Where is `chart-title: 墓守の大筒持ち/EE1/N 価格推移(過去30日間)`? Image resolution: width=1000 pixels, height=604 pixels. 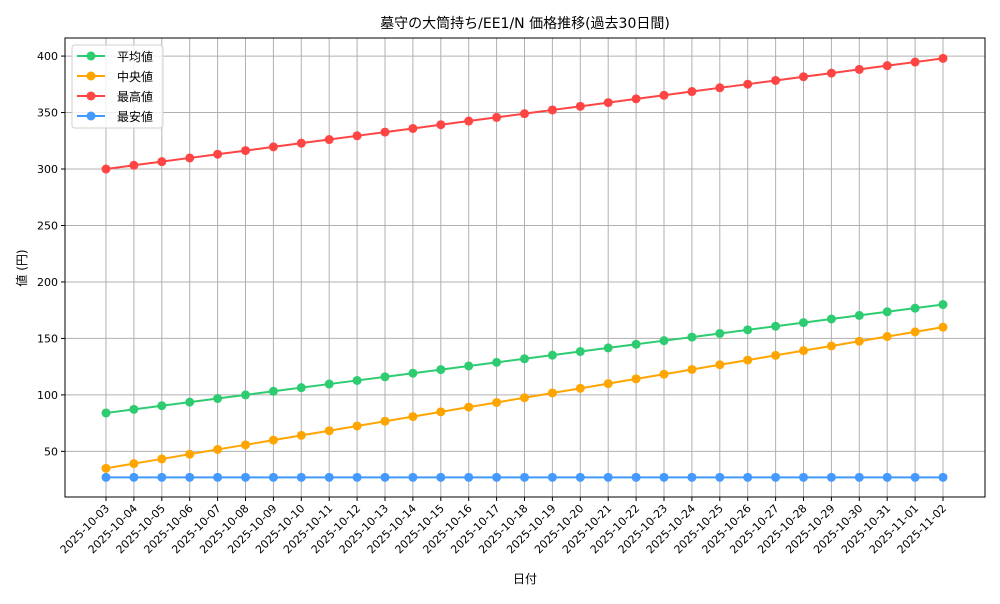 chart-title: 墓守の大筒持ち/EE1/N 価格推移(過去30日間) is located at coordinates (525, 23).